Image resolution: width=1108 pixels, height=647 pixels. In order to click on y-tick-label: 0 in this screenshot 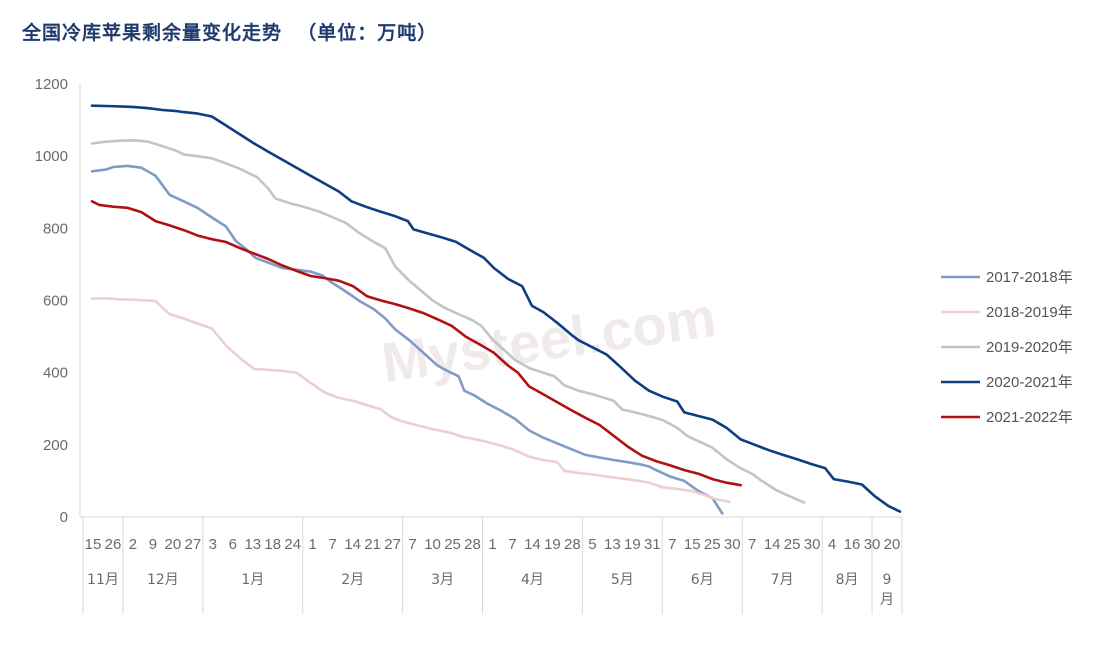, I will do `click(64, 517)`.